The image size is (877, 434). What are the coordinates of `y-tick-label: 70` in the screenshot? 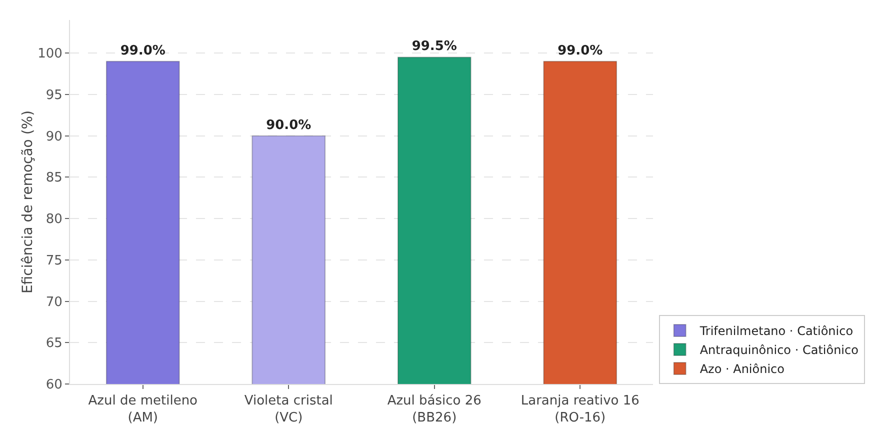 It's located at (54, 302).